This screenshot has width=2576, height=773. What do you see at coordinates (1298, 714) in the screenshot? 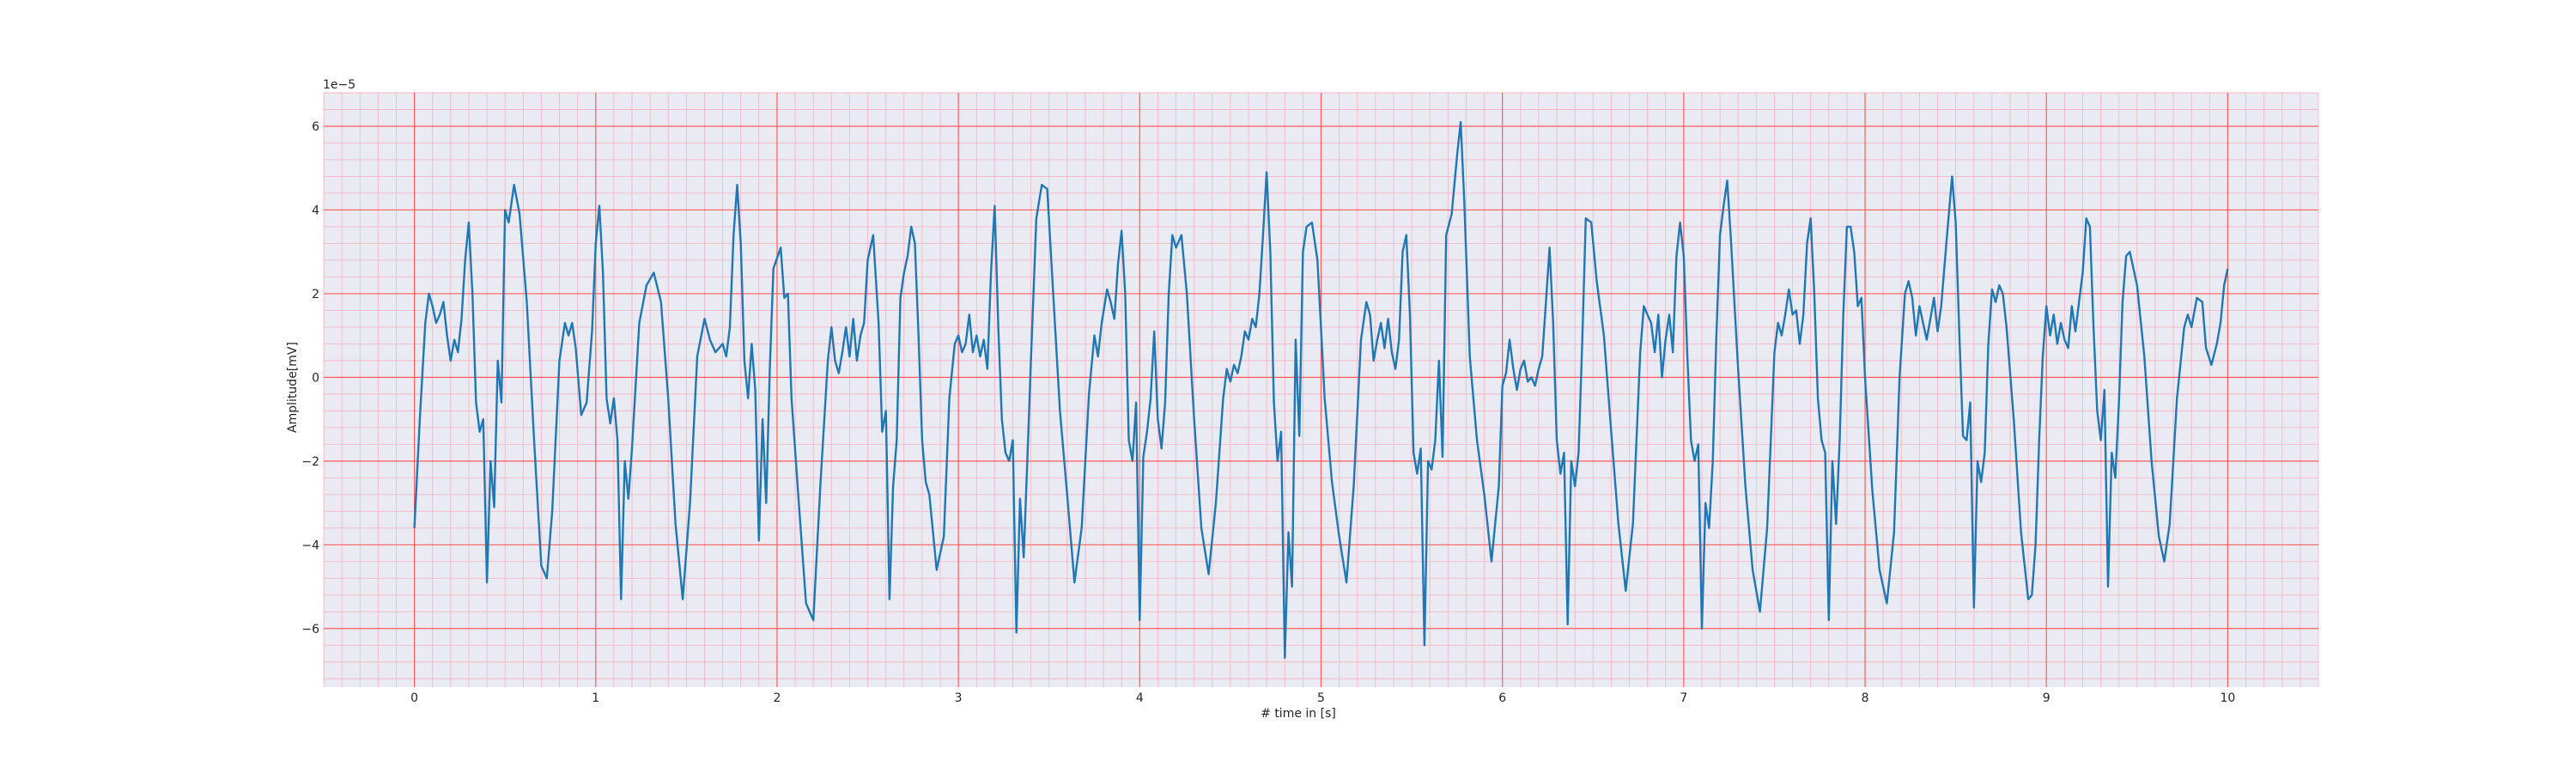
I see `x-axis-label: # time in [s]` at bounding box center [1298, 714].